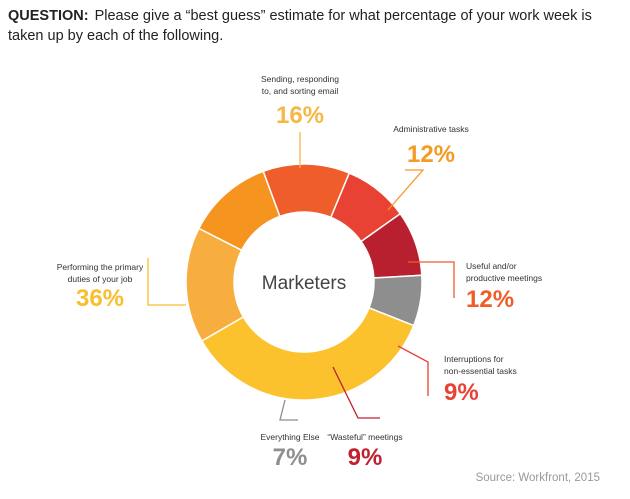 This screenshot has height=499, width=630. I want to click on slice-value-5: 7%, so click(290, 457).